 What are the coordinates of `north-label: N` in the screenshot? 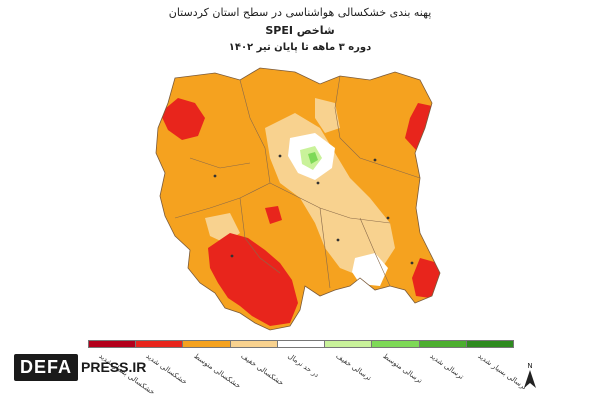 It's located at (530, 366).